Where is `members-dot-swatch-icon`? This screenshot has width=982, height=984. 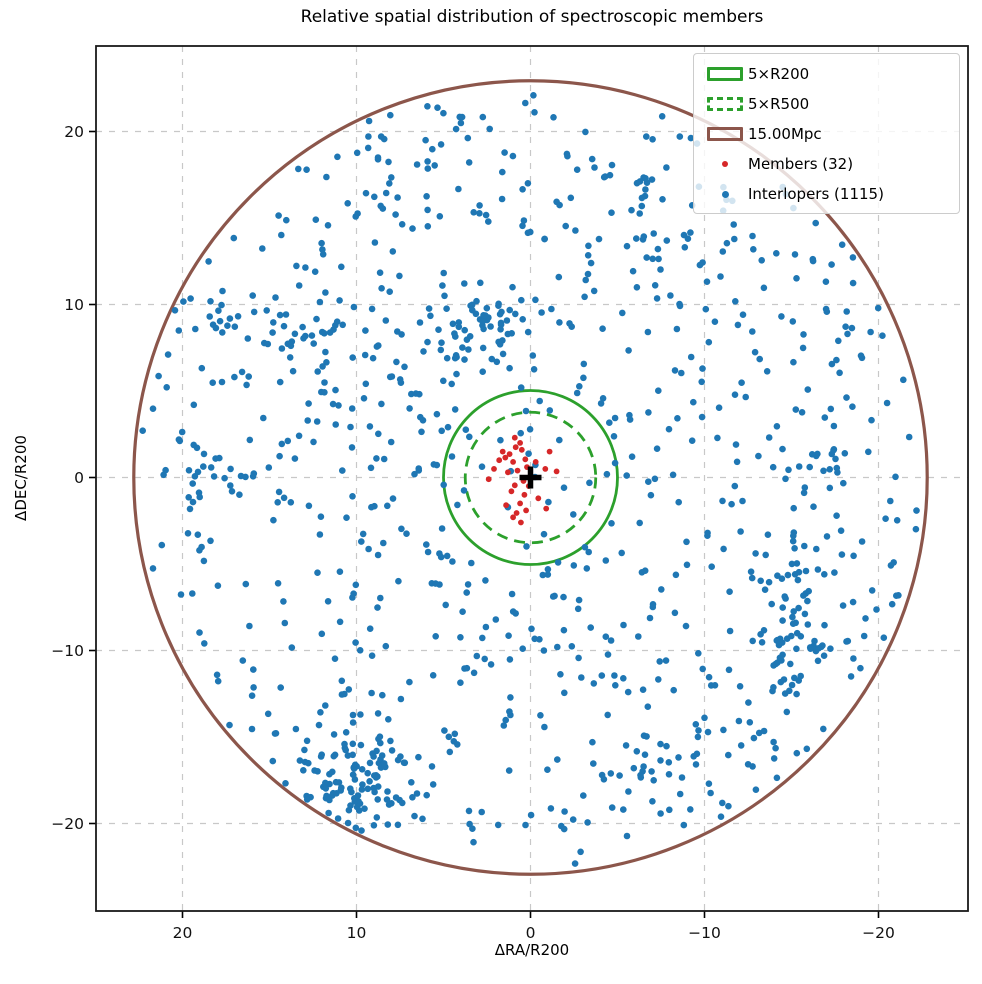 members-dot-swatch-icon is located at coordinates (725, 164).